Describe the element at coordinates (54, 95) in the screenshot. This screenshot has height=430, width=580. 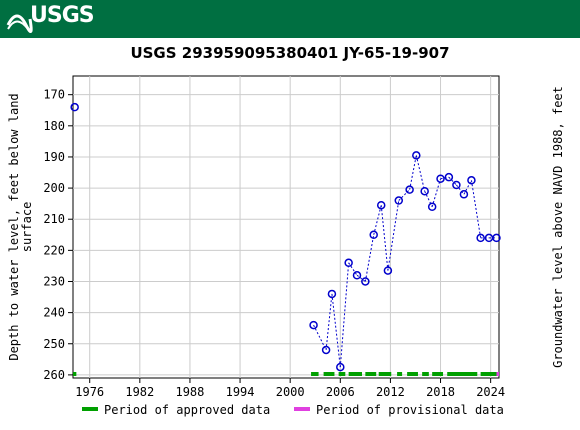
I see `left-tick-label: 170` at that location.